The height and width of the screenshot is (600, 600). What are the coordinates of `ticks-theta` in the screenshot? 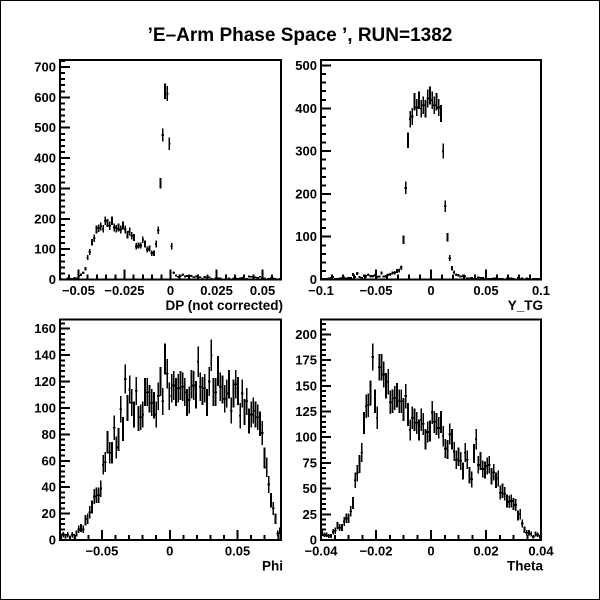 It's located at (431, 432).